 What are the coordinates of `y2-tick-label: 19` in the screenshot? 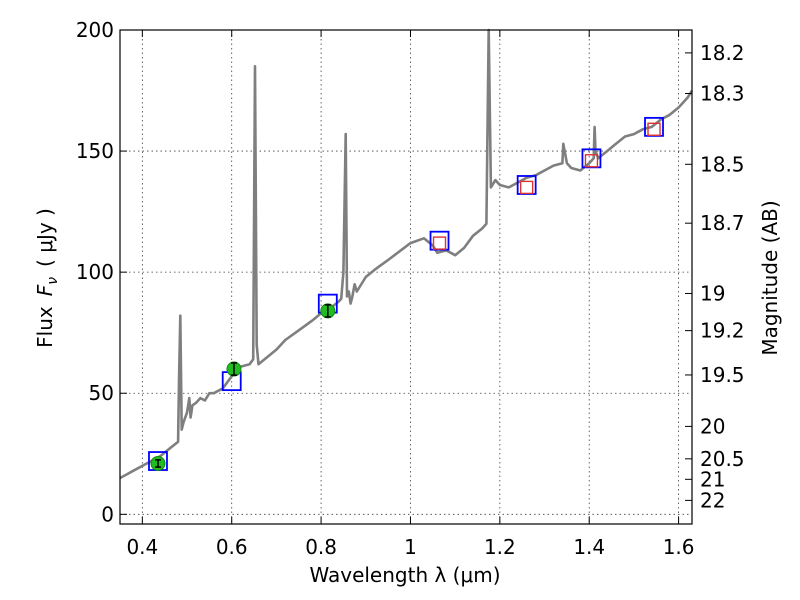 It's located at (712, 293).